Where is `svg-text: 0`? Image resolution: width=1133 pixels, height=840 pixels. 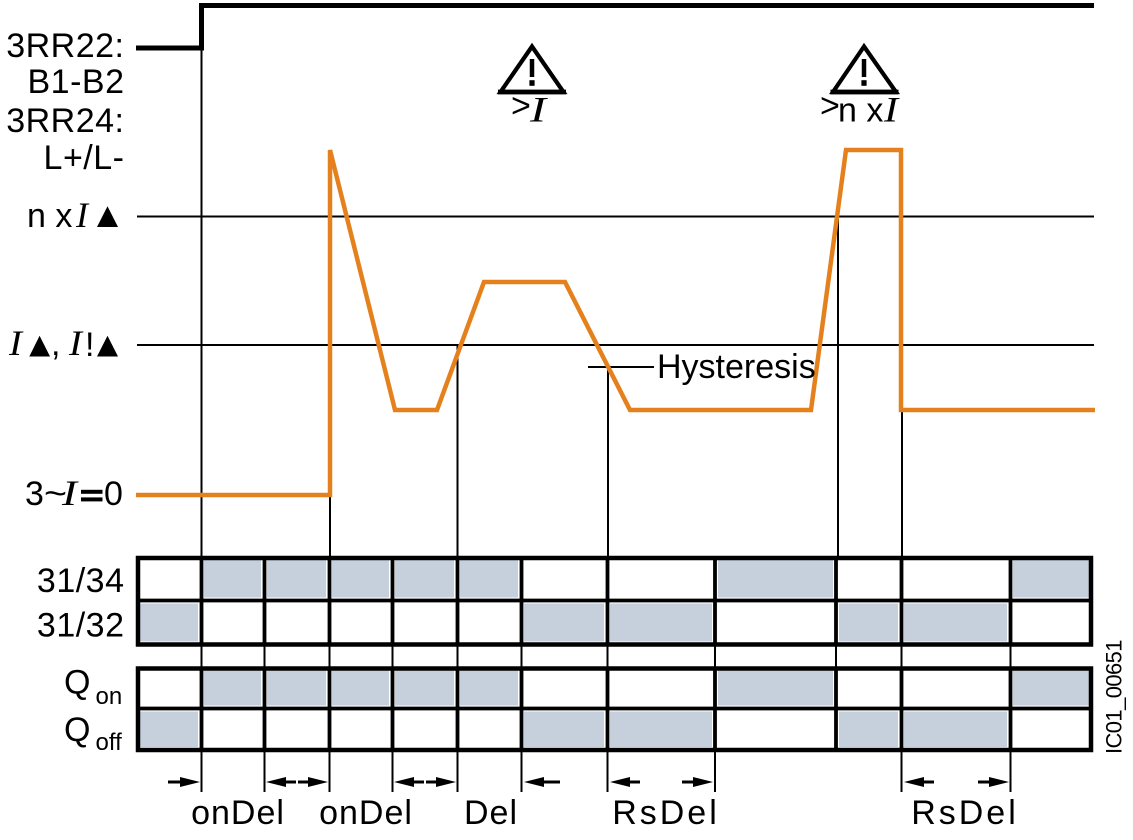
svg-text: 0 is located at coordinates (113, 494).